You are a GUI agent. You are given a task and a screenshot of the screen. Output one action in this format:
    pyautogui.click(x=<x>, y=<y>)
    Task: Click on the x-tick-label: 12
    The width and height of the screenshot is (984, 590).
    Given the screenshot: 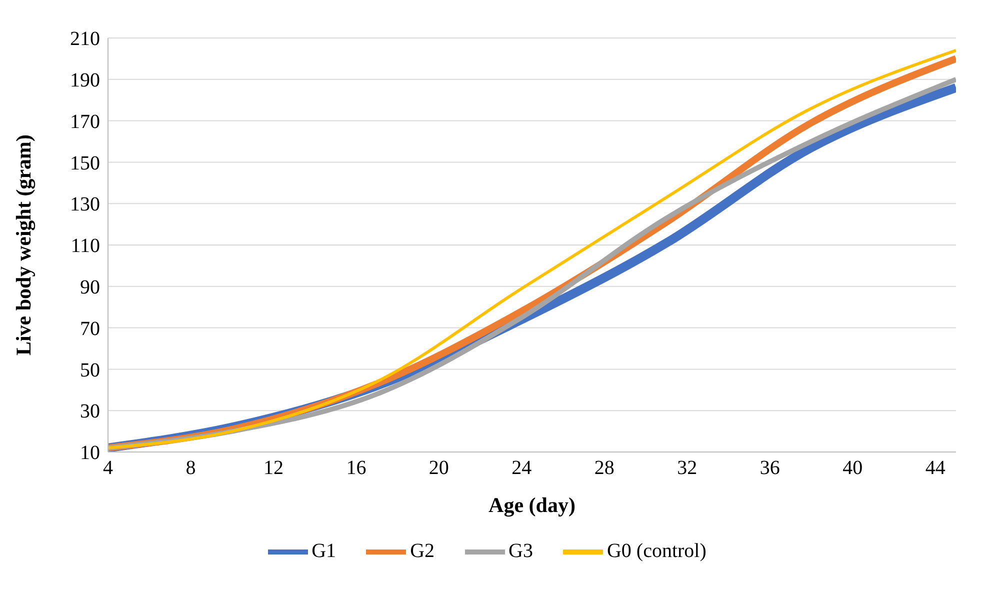 What is the action you would take?
    pyautogui.click(x=273, y=468)
    